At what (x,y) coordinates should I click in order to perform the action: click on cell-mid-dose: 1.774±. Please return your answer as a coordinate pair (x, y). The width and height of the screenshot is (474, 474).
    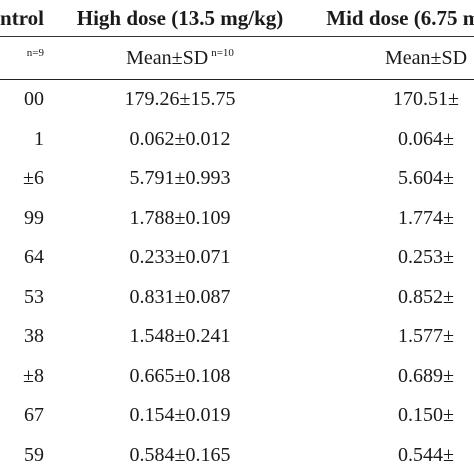
    Looking at the image, I should click on (426, 217).